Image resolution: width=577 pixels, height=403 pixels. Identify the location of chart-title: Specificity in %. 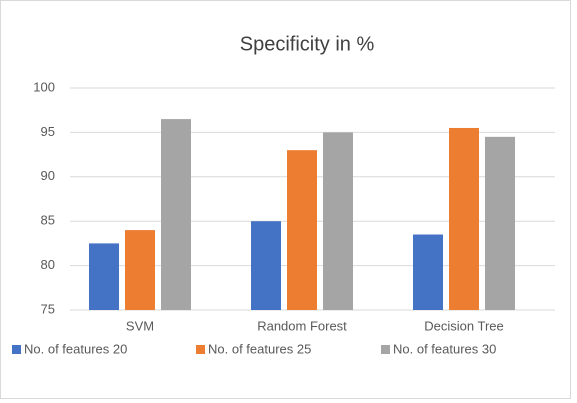
(307, 44).